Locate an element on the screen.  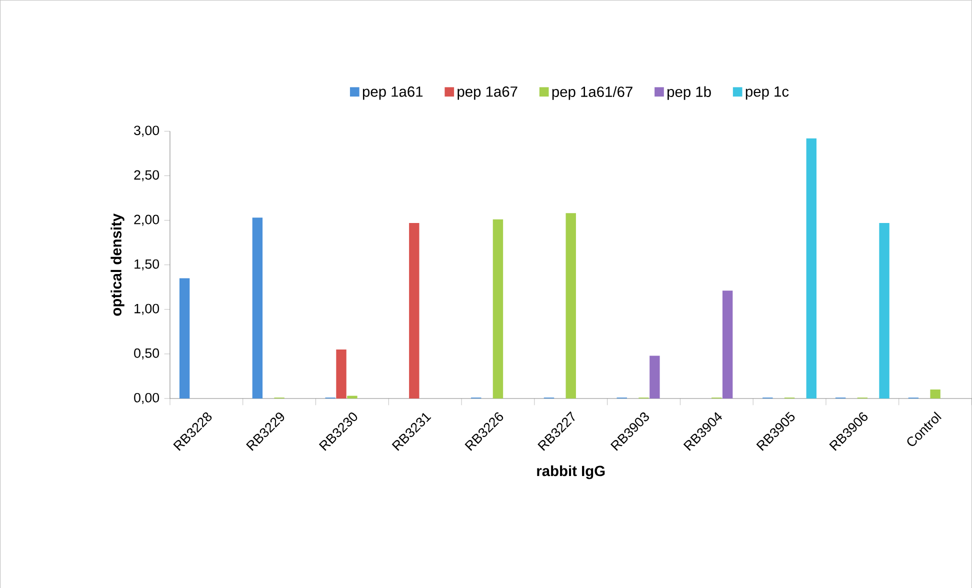
x-axis-title: rabbit IgG is located at coordinates (571, 472).